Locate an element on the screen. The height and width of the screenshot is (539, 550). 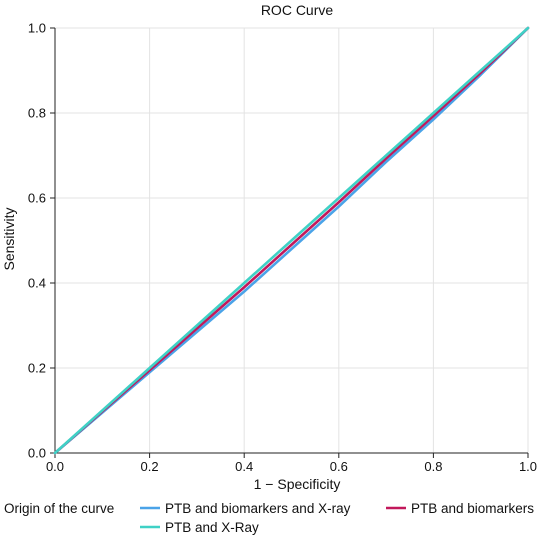
y-tick-label: 0.0 is located at coordinates (37, 453).